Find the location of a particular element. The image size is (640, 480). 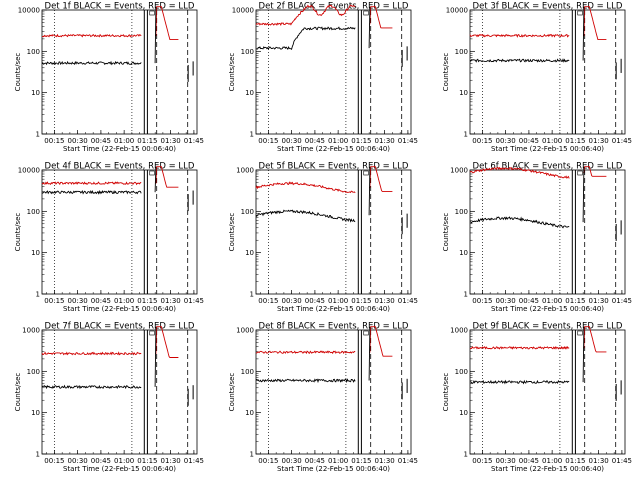

panel-title: Det 5f BLACK = Events, RED = LLD is located at coordinates (334, 167).